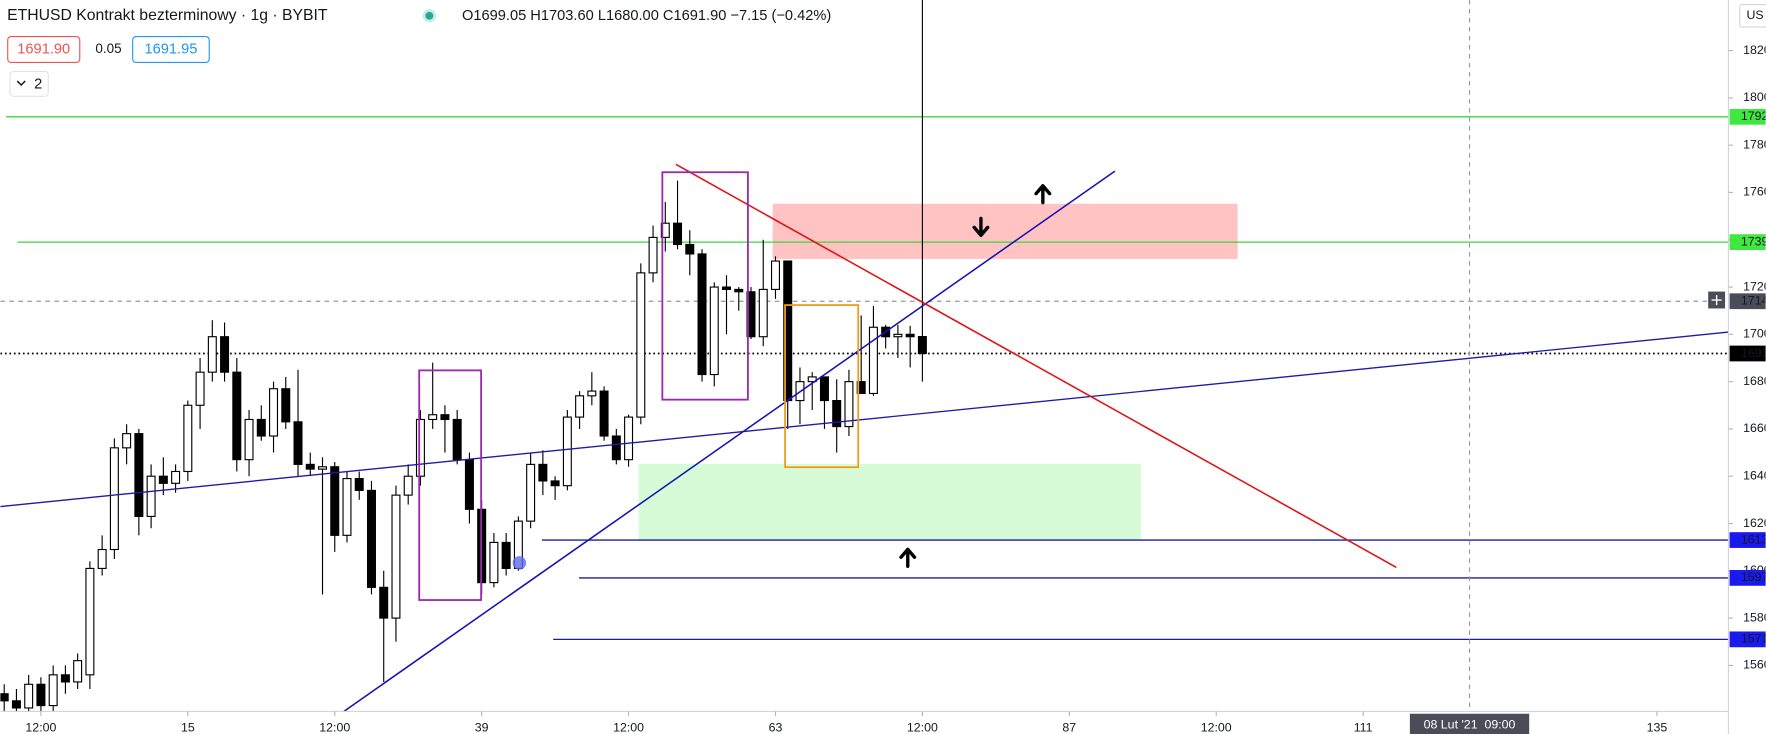  Describe the element at coordinates (467, 16) in the screenshot. I see `ohlc-label: O` at that location.